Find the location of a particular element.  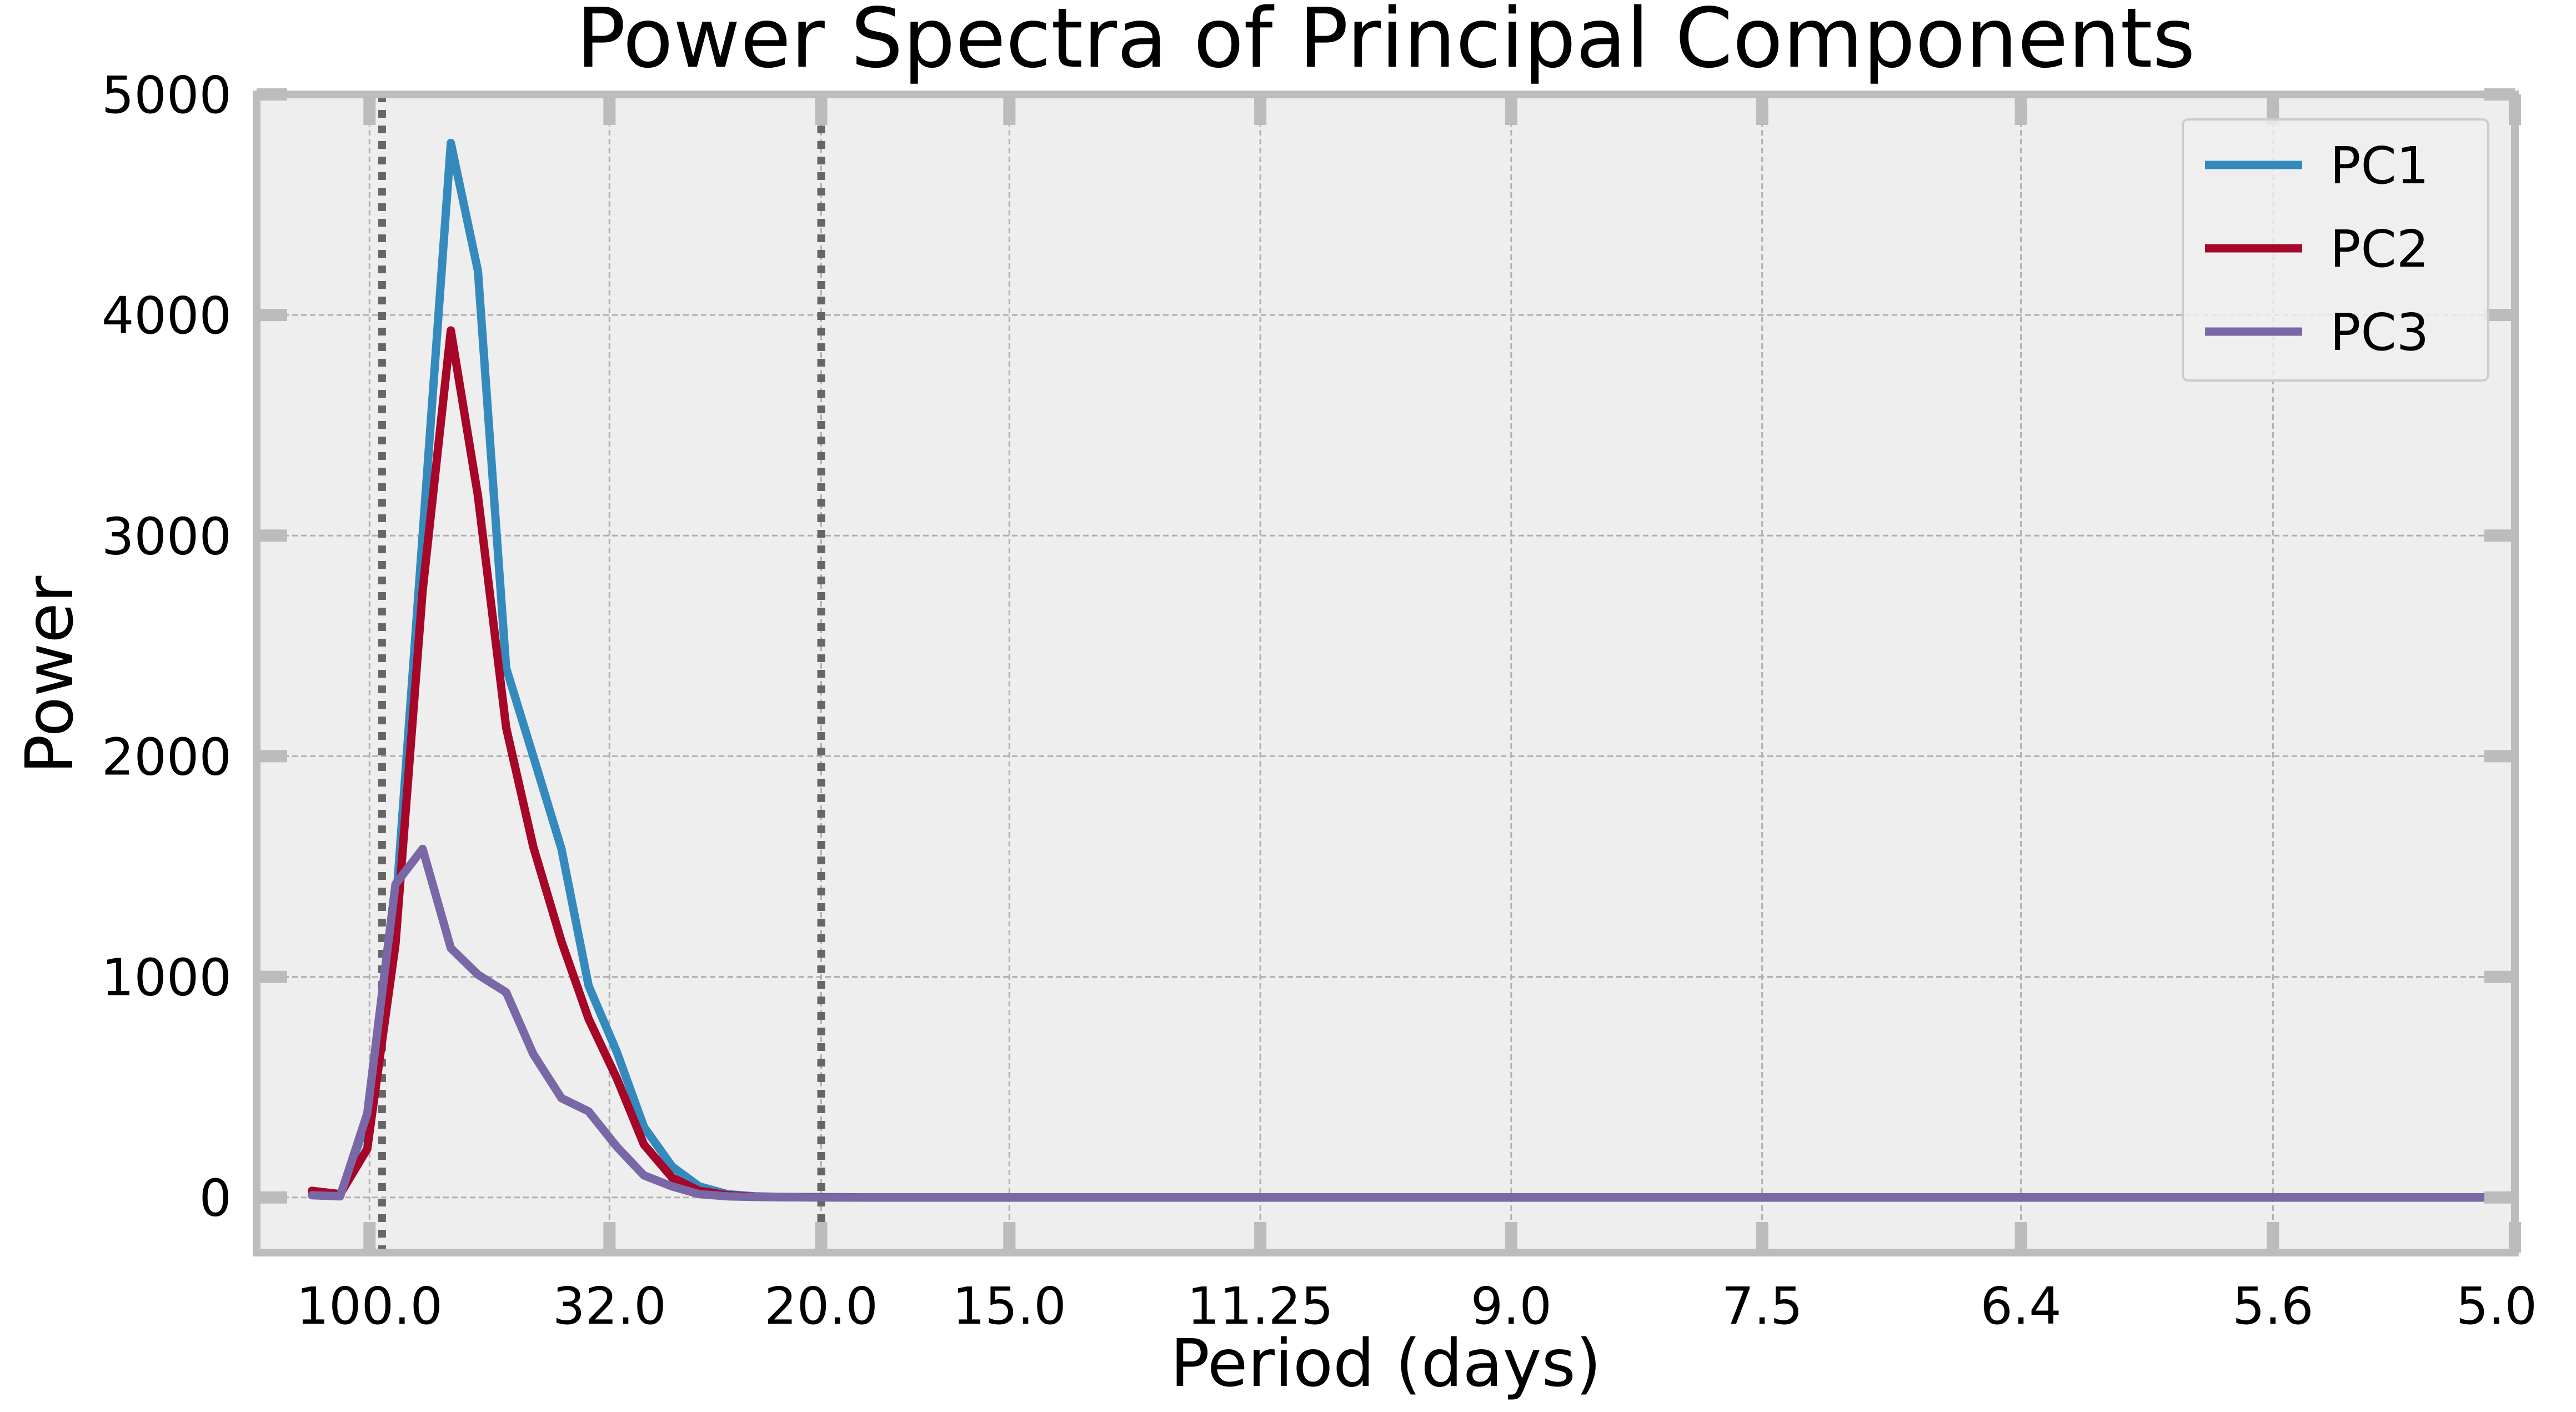

x-tick-label: 11.25 is located at coordinates (1260, 1306).